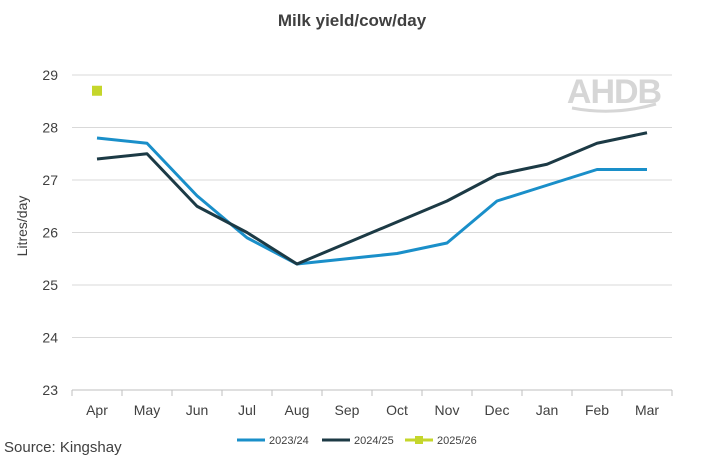 The height and width of the screenshot is (459, 705). I want to click on legend-label: 2023/24, so click(289, 441).